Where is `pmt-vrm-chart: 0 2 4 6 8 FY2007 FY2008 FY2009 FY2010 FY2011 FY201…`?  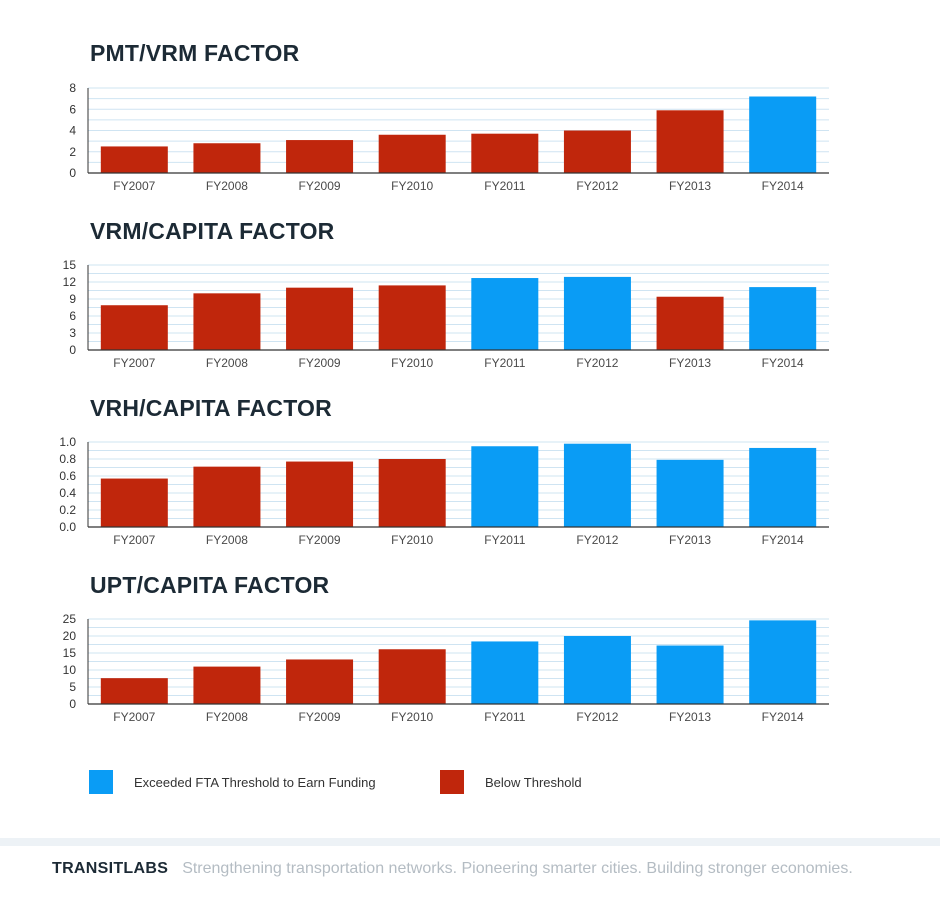
pmt-vrm-chart: 0 2 4 6 8 FY2007 FY2008 FY2009 FY2010 FY2011 FY201… is located at coordinates (449, 137).